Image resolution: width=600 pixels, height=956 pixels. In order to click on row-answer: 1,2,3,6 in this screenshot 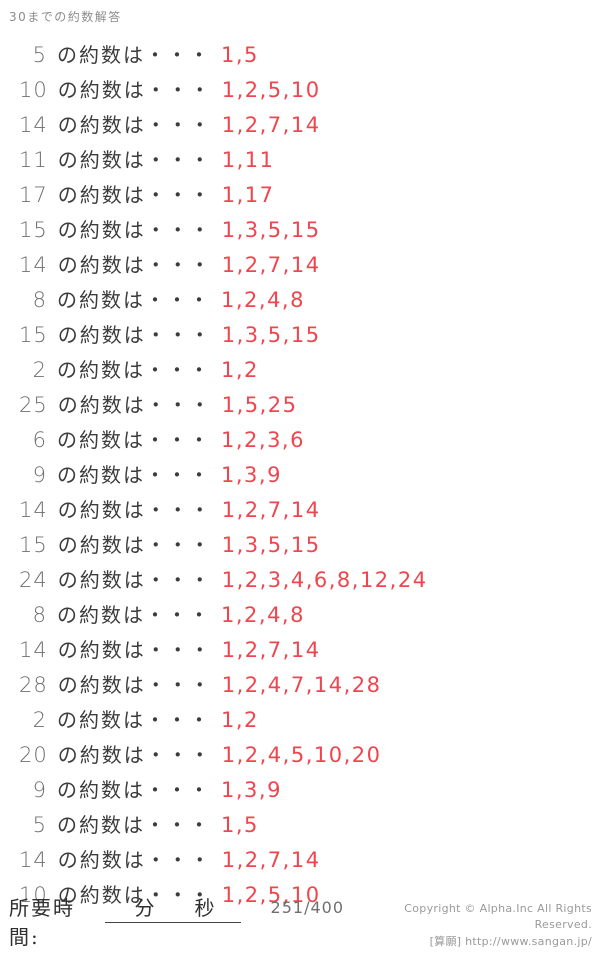, I will do `click(263, 440)`.